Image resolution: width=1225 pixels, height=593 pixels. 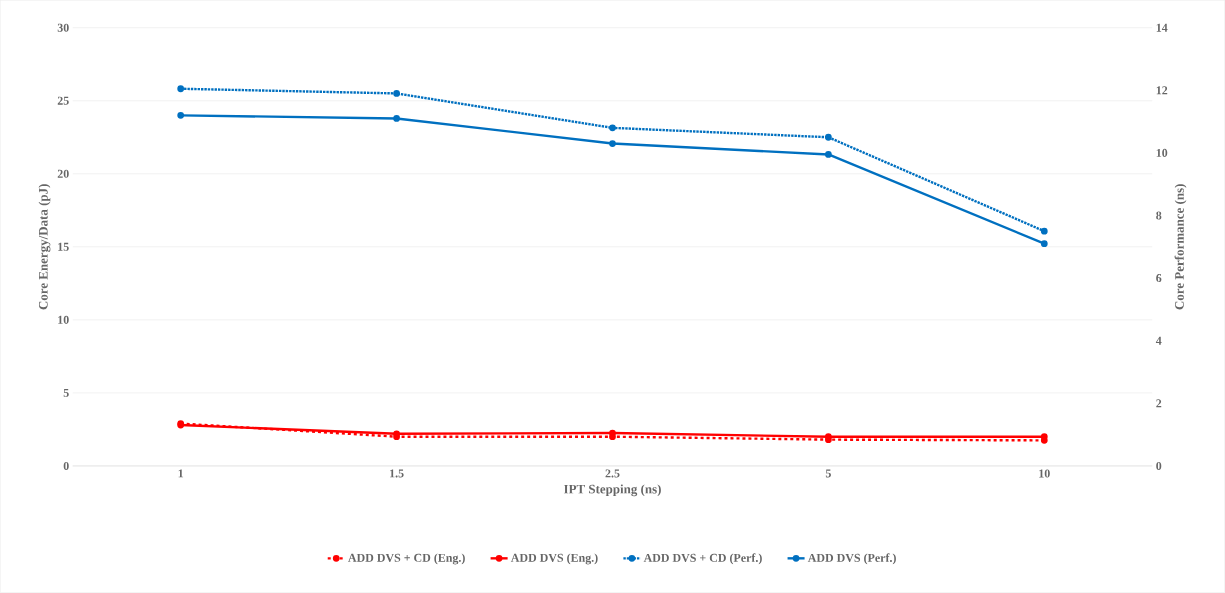 What do you see at coordinates (702, 559) in the screenshot?
I see `legend-label: ADD DVS + CD (Perf.)` at bounding box center [702, 559].